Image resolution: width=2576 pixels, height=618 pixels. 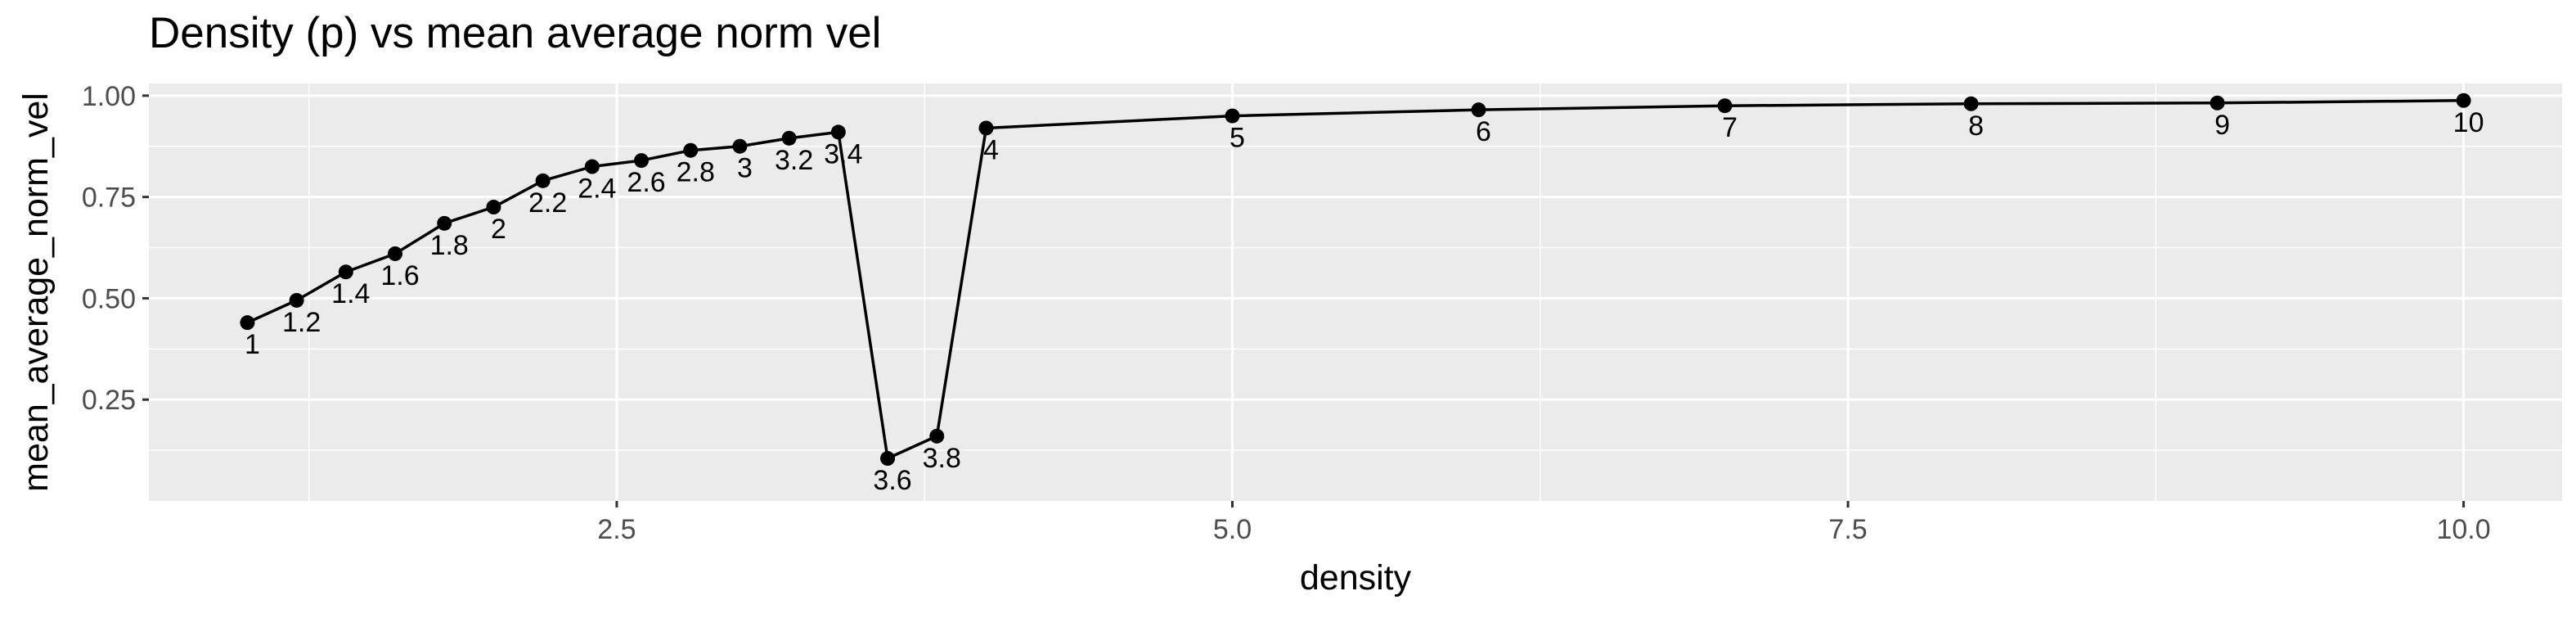 What do you see at coordinates (515, 33) in the screenshot?
I see `chart-title: Density (p) vs mean average norm vel` at bounding box center [515, 33].